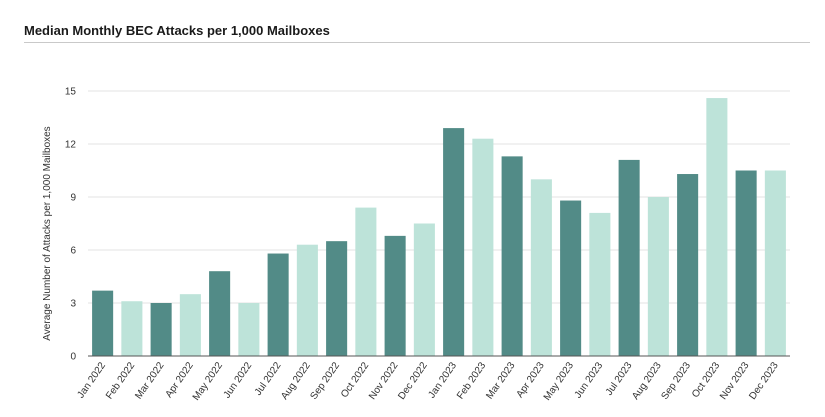 The height and width of the screenshot is (417, 825). Describe the element at coordinates (589, 380) in the screenshot. I see `x-tick-label: Jun 2023` at that location.